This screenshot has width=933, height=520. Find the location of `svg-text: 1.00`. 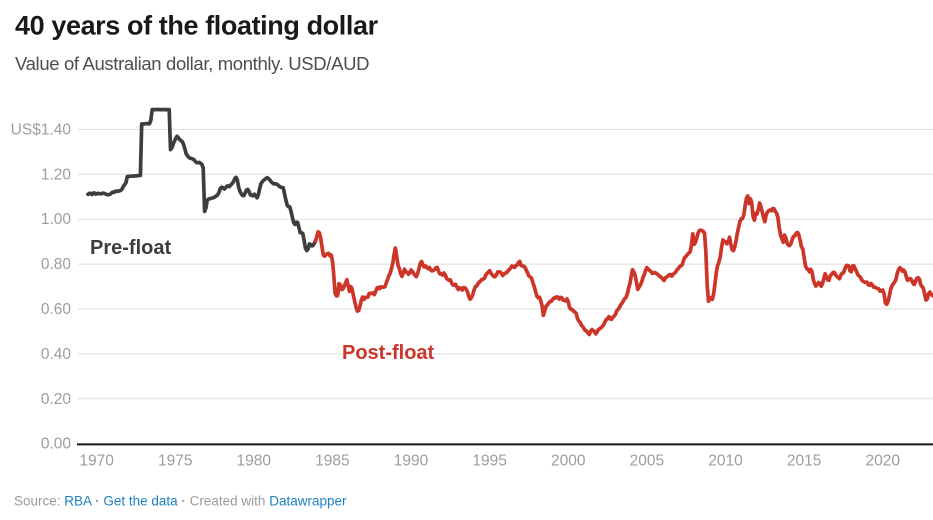

svg-text: 1.00 is located at coordinates (56, 219).